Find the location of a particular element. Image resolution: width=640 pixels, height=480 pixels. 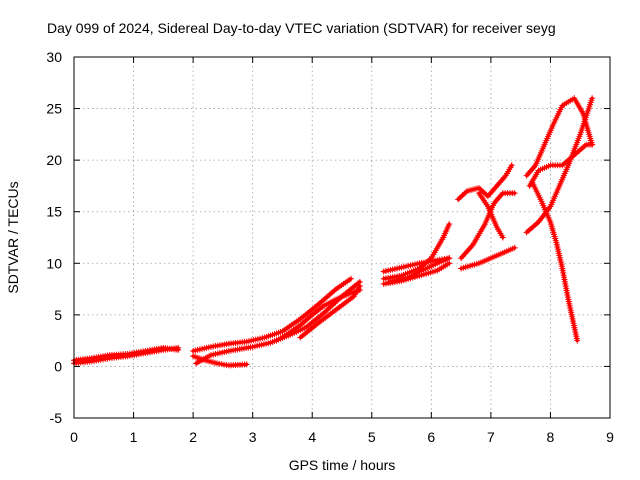

x-tick-label: 4 is located at coordinates (312, 437).